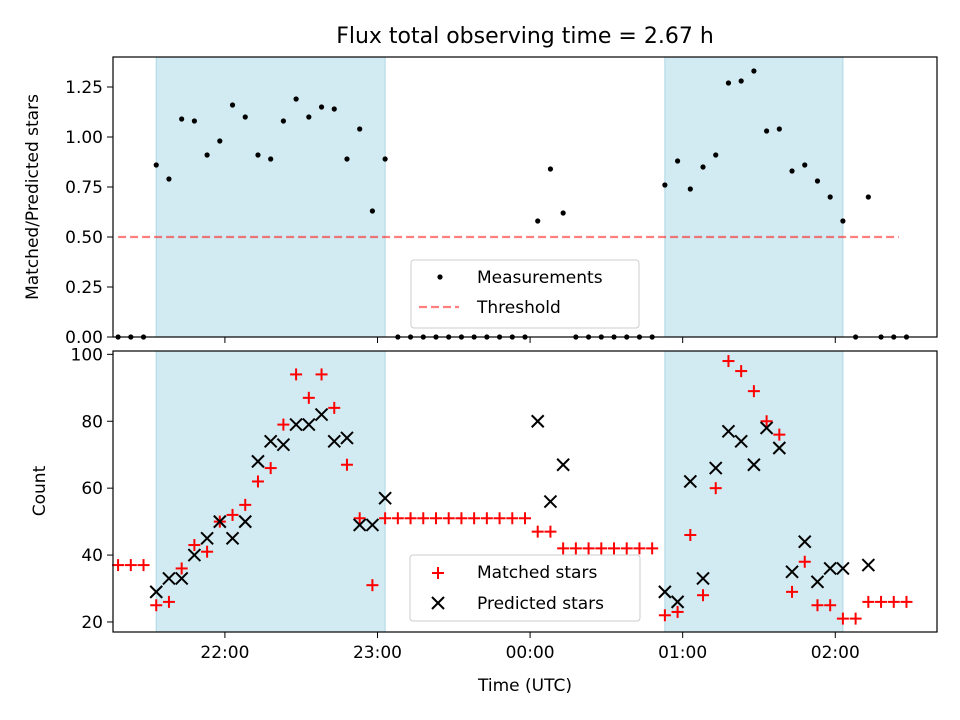 This screenshot has height=720, width=960. Describe the element at coordinates (530, 340) in the screenshot. I see `top-x-ticks` at that location.